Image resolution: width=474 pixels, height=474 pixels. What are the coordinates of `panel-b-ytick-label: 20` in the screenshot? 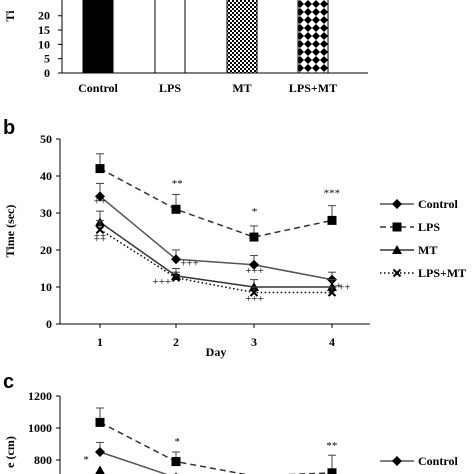 It's located at (46, 250).